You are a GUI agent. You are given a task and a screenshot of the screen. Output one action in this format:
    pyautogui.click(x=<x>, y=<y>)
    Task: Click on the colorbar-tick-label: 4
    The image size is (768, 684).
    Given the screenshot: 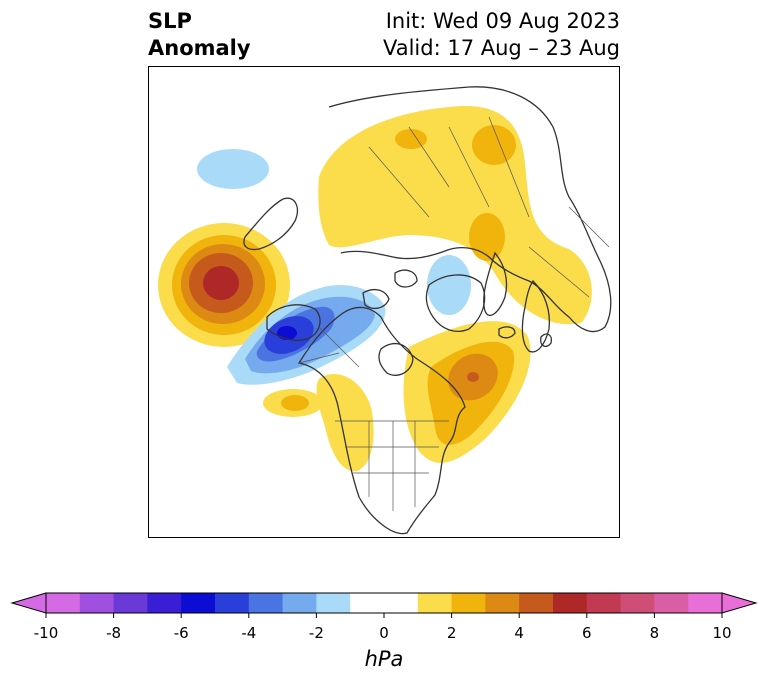 What is the action you would take?
    pyautogui.click(x=519, y=633)
    